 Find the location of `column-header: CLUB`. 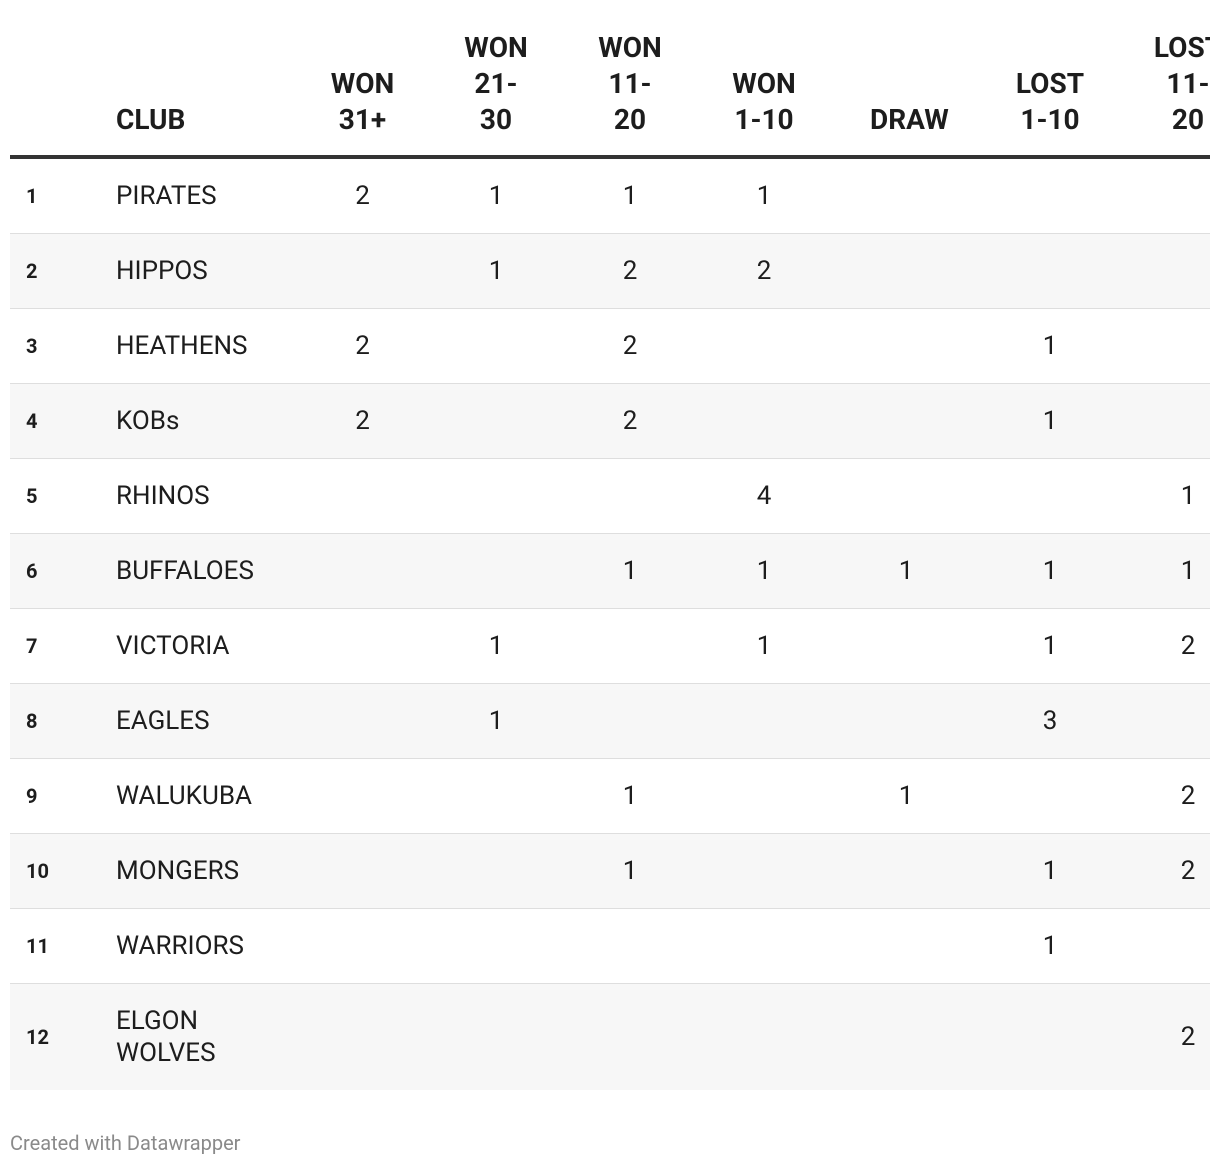

column-header: CLUB is located at coordinates (201, 94).